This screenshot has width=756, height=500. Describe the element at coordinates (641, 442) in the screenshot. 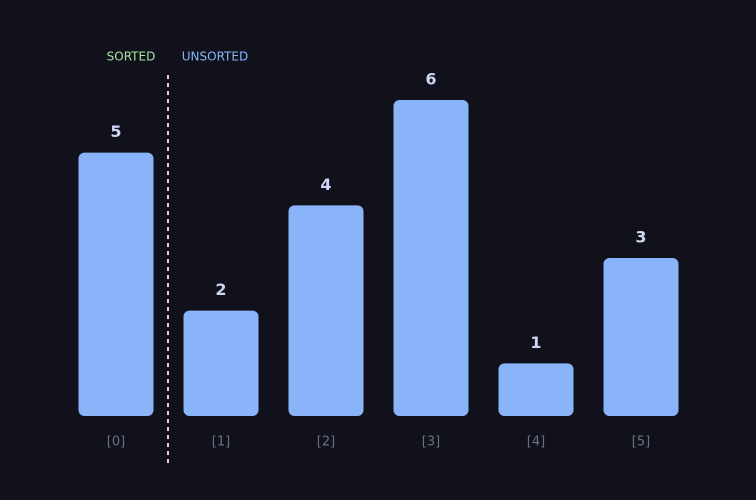

I see `x-tick-label: [5]` at that location.